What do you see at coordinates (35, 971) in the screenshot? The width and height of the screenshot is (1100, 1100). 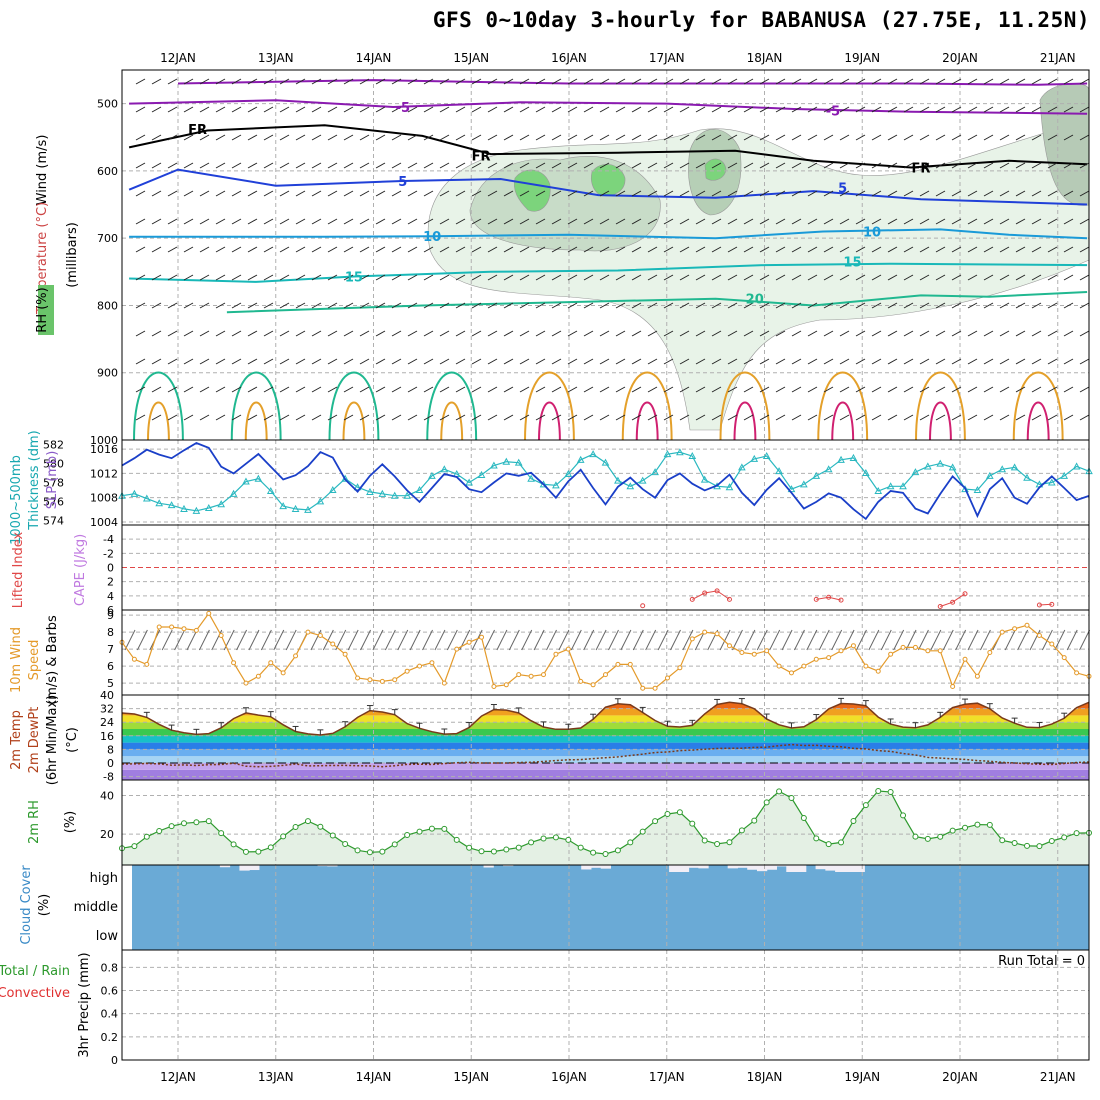 I see `y-axis-label-total-rain: Total / Rain` at bounding box center [35, 971].